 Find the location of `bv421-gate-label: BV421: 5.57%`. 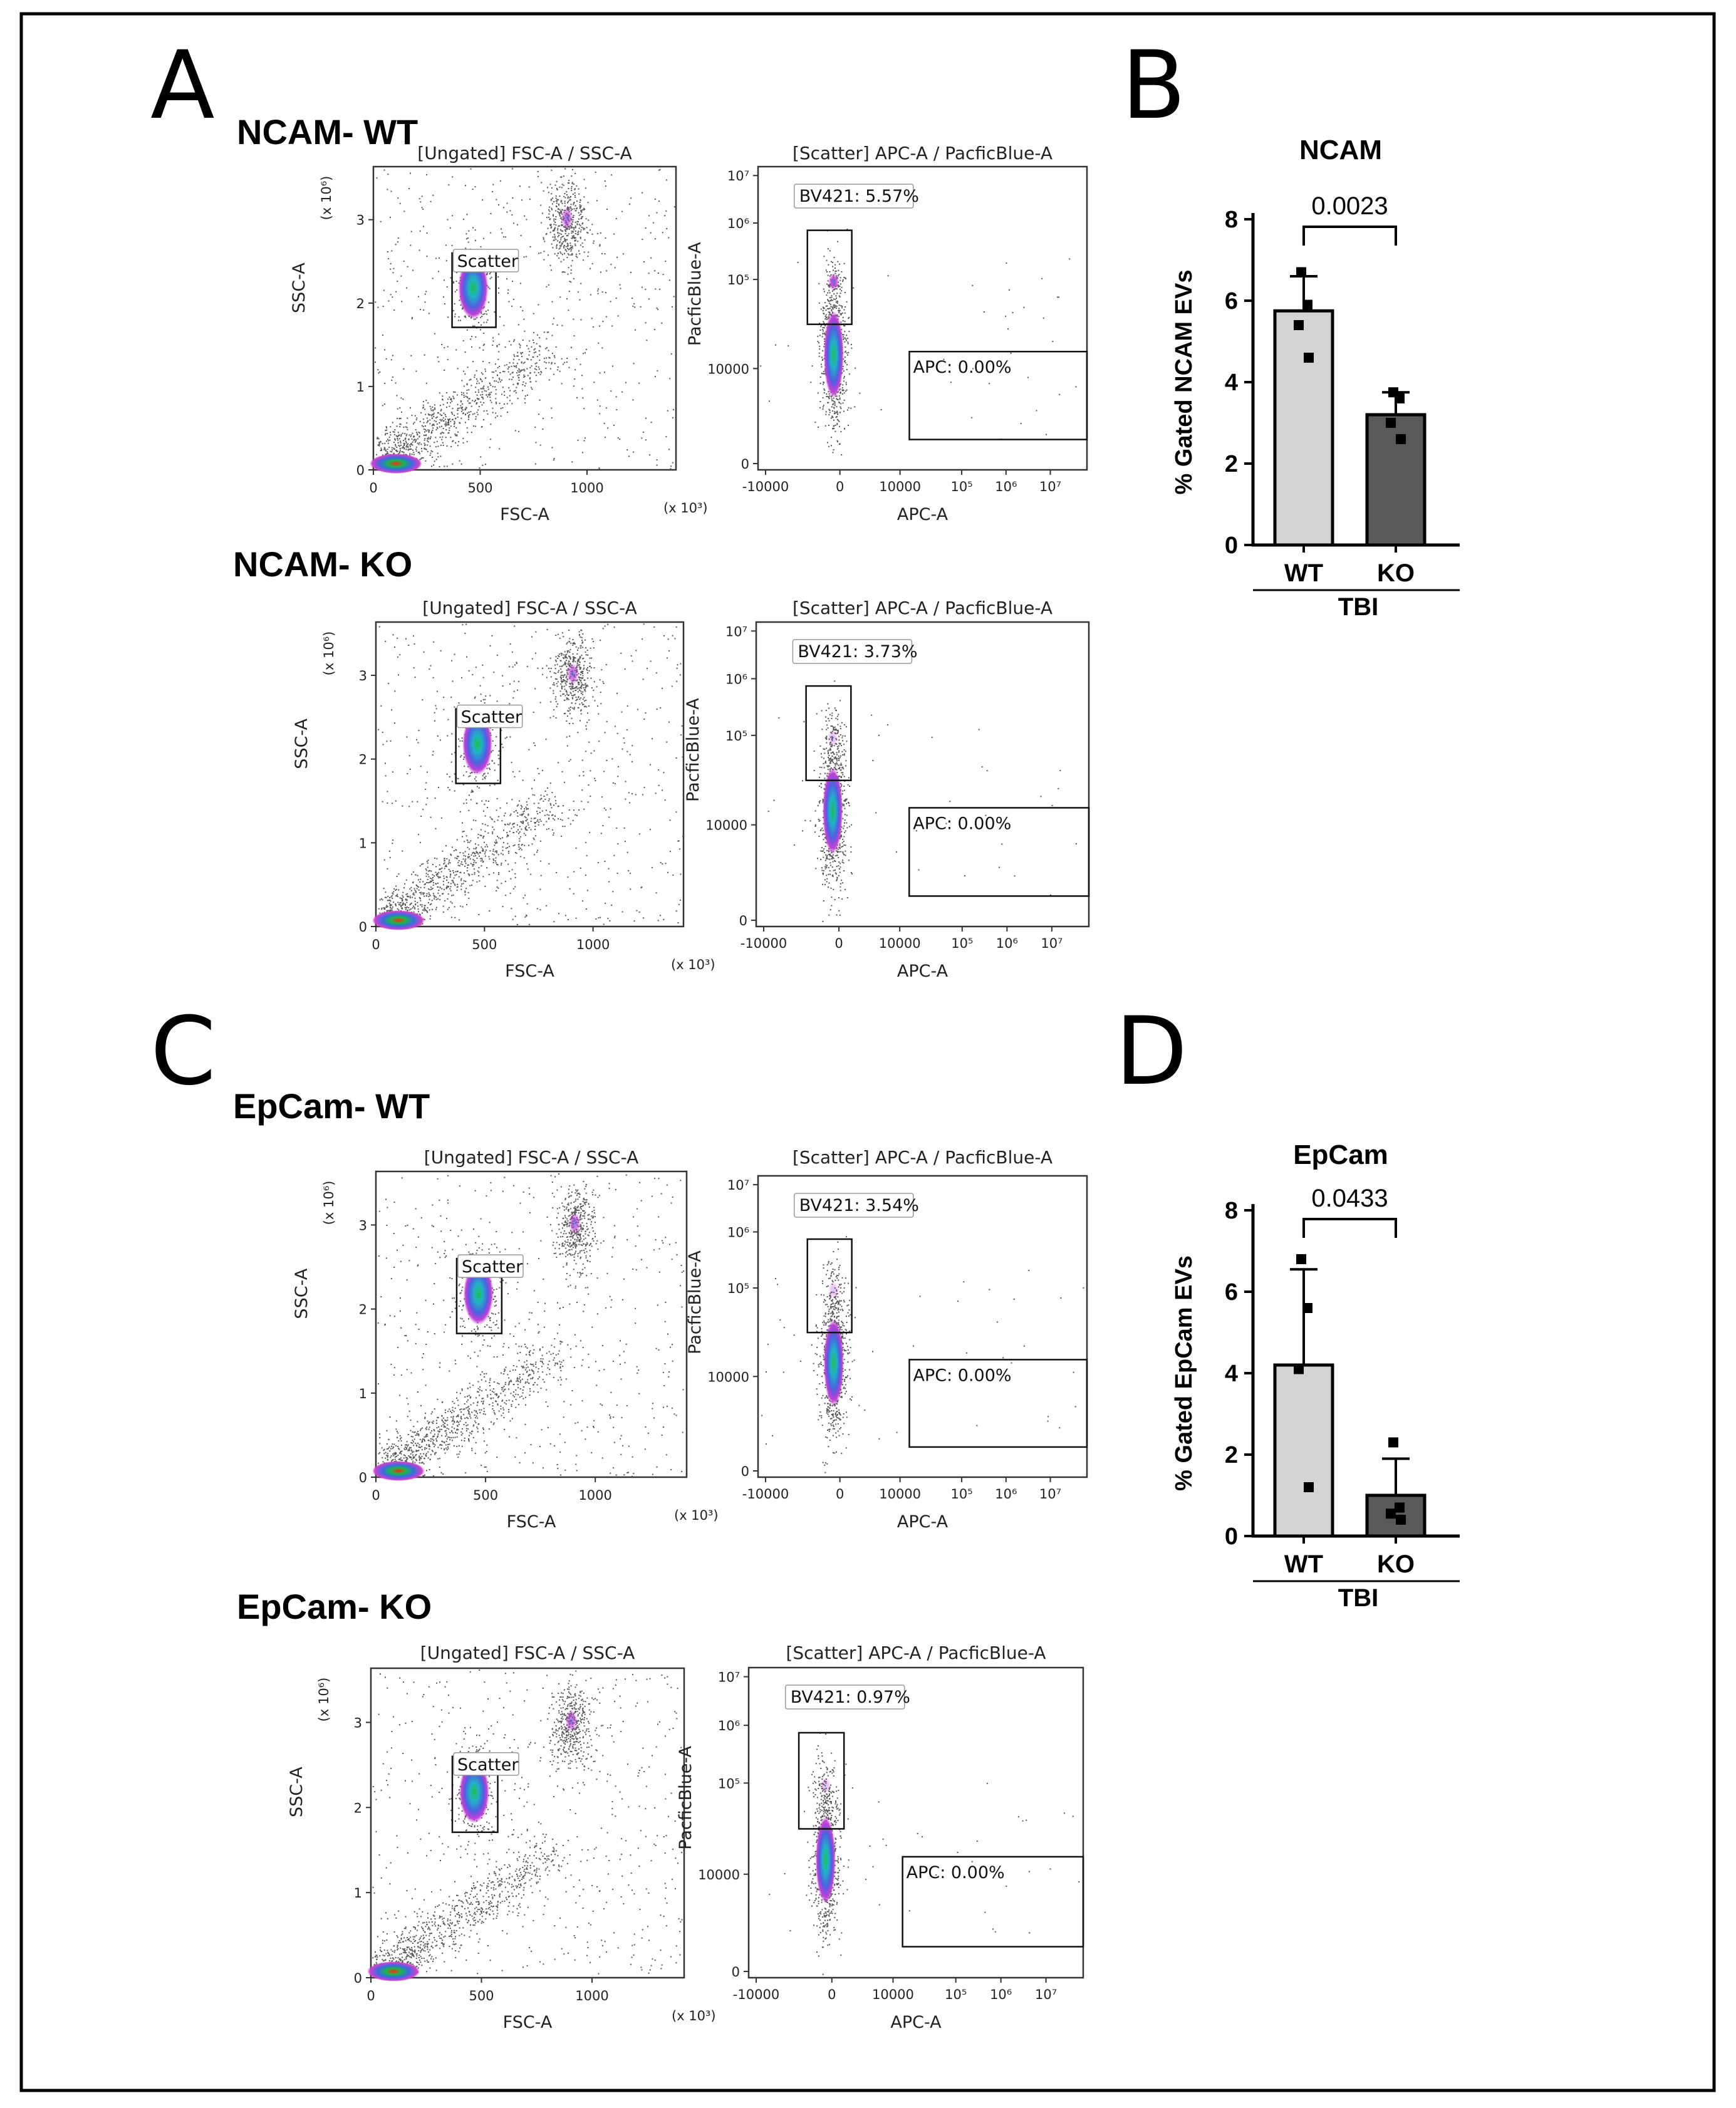

bv421-gate-label: BV421: 5.57% is located at coordinates (859, 196).